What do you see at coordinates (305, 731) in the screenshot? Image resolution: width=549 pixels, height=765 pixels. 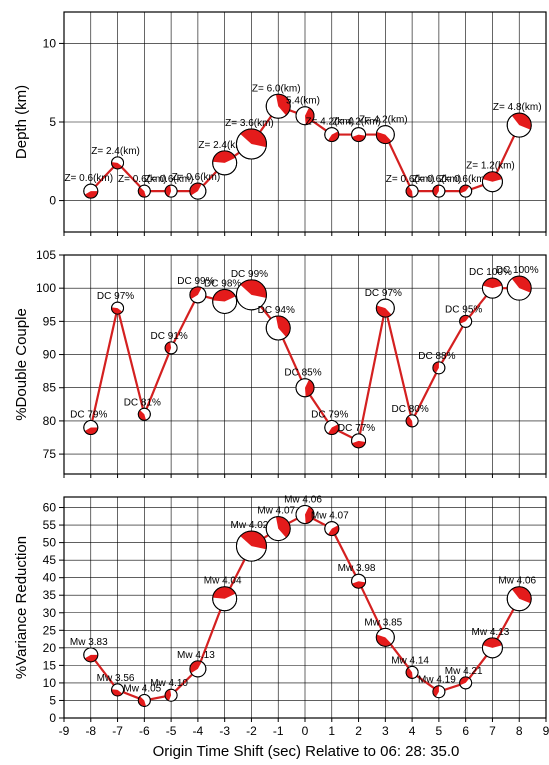 I see `x-tick-label: 0` at bounding box center [305, 731].